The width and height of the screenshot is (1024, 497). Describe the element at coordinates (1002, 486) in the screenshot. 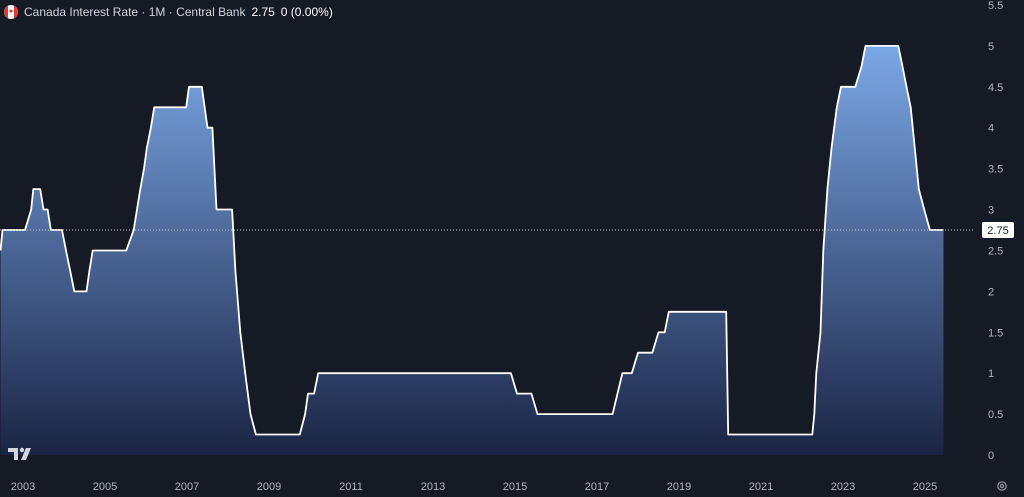

I see `gear-icon` at that location.